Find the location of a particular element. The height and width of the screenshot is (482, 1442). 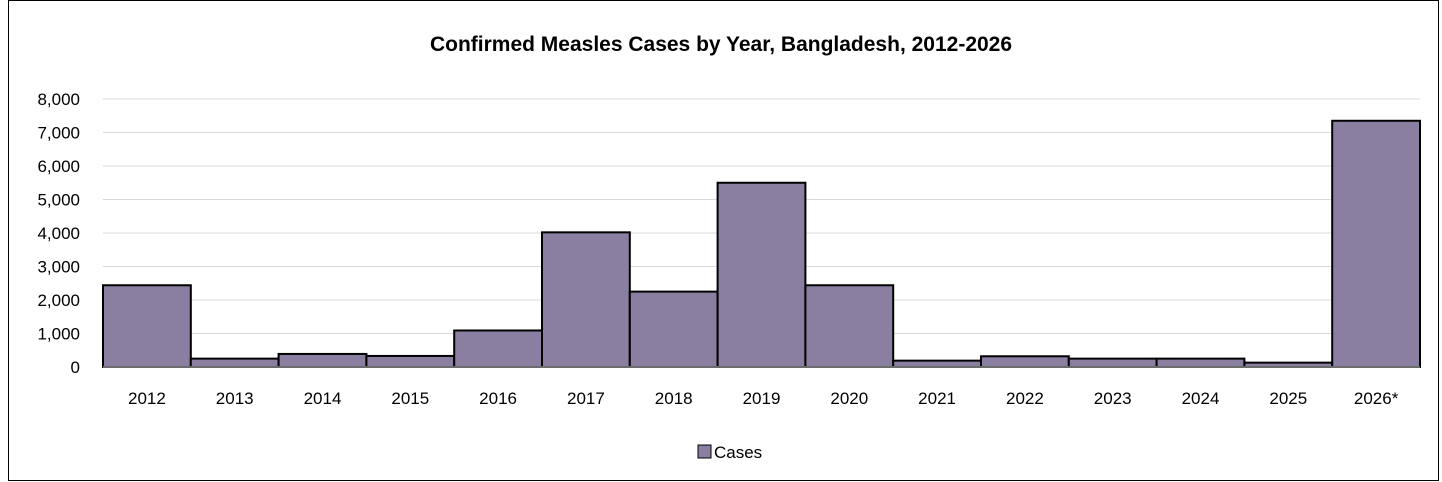

bar-2014 is located at coordinates (322, 360).